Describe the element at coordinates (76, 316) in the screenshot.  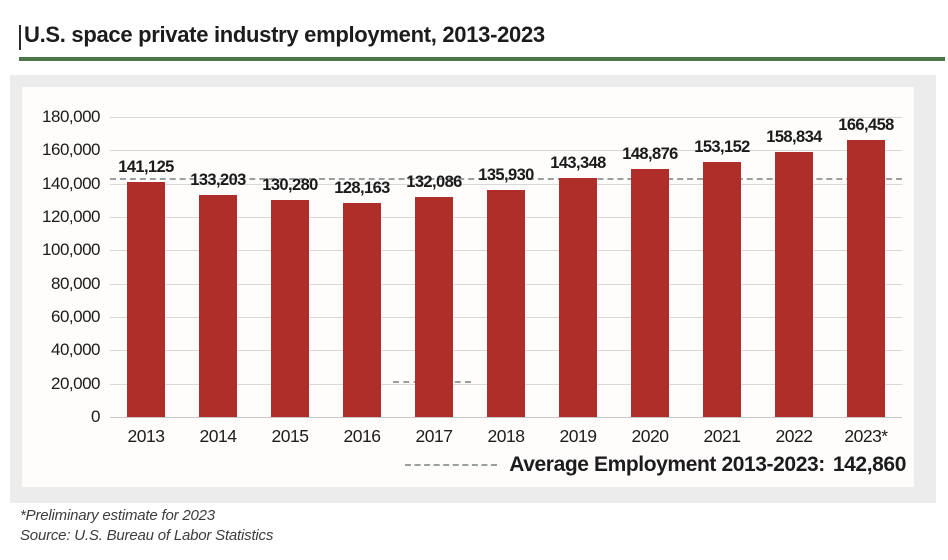
I see `y-axis-tick-label: 60,000` at that location.